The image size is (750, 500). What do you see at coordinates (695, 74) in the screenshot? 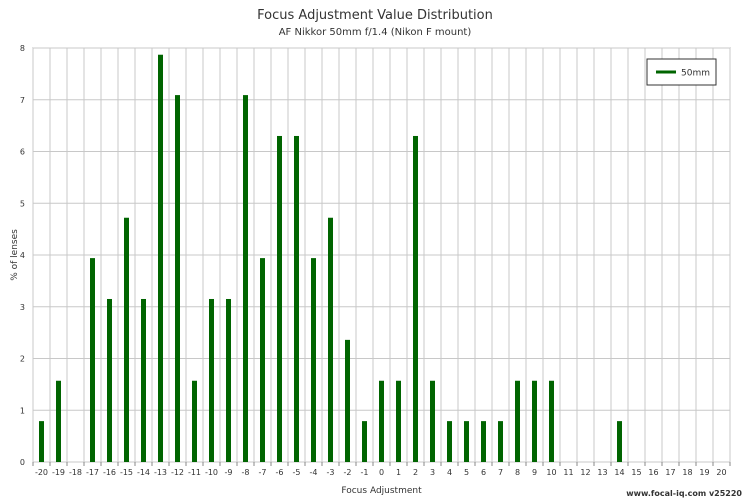
I see `legend-label: 50mm` at bounding box center [695, 74].